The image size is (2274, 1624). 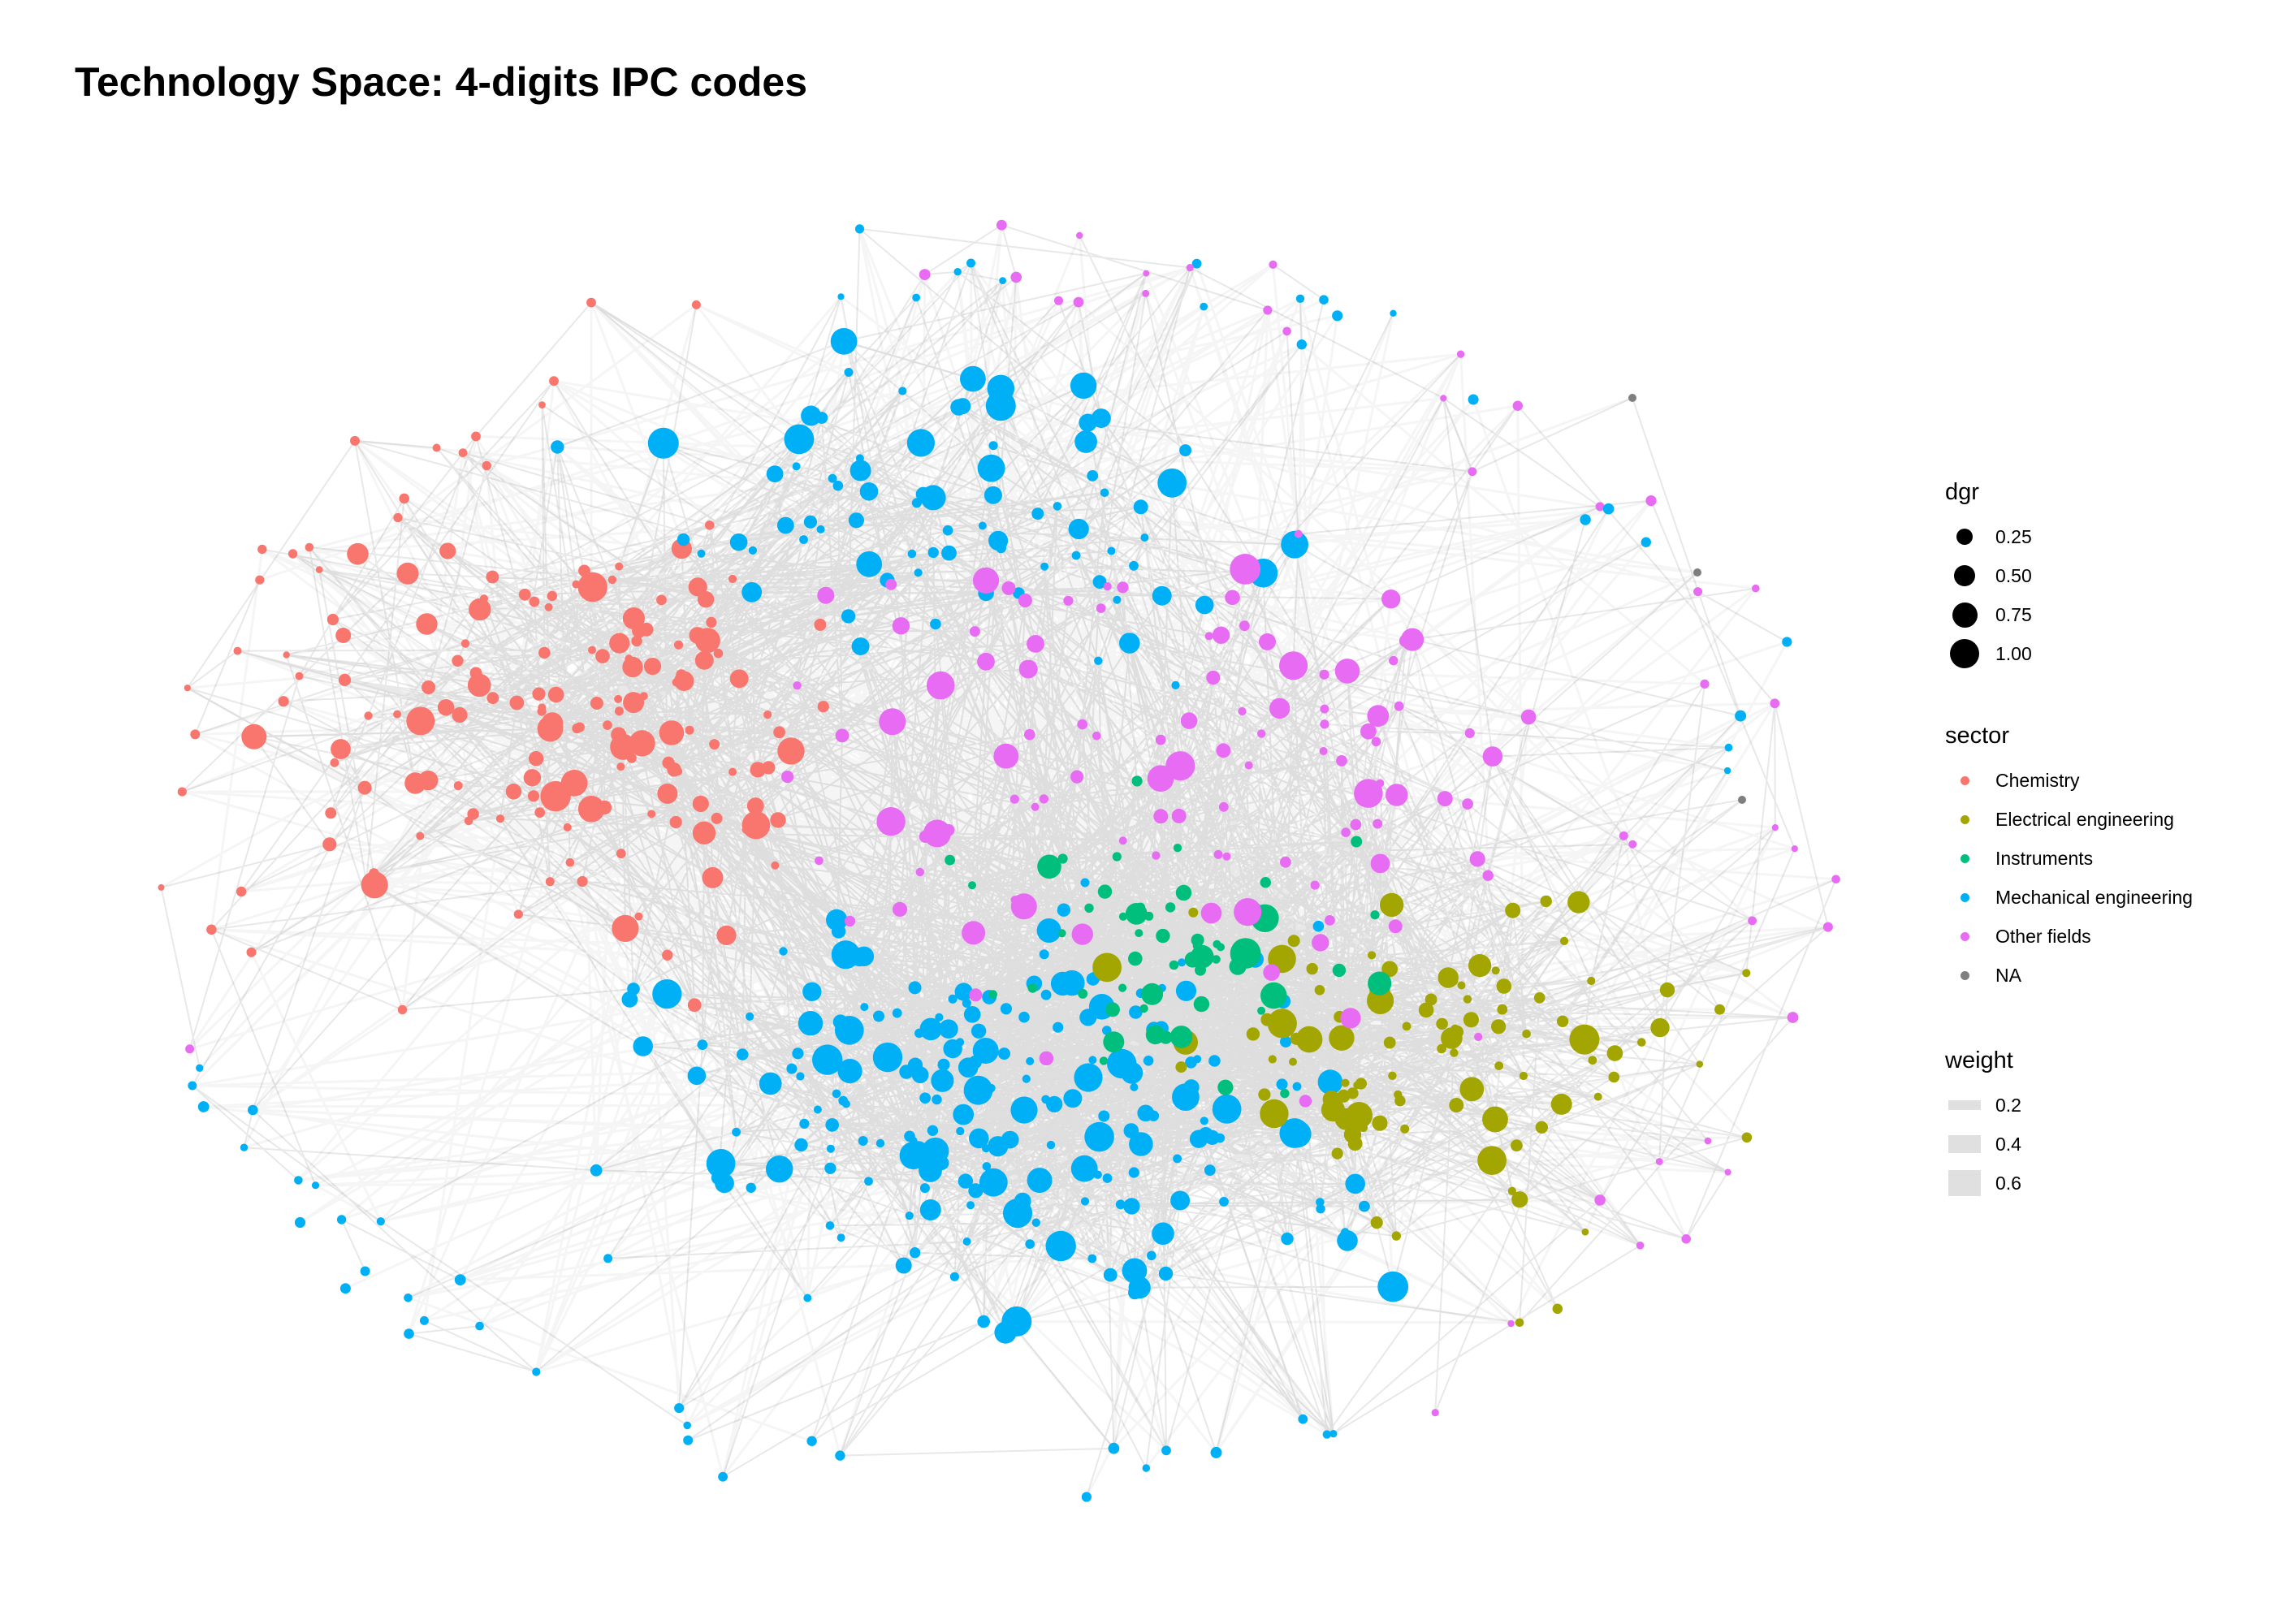 What do you see at coordinates (2008, 1183) in the screenshot?
I see `legend-weight-label: 0.6` at bounding box center [2008, 1183].